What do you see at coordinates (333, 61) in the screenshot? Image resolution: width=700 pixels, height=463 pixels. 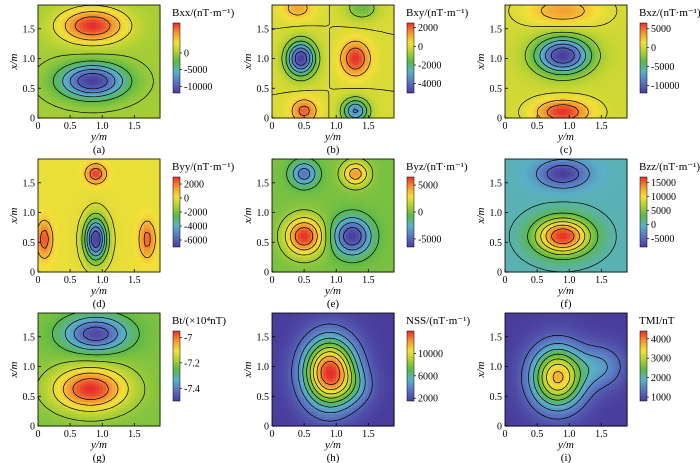 I see `contour-line` at bounding box center [333, 61].